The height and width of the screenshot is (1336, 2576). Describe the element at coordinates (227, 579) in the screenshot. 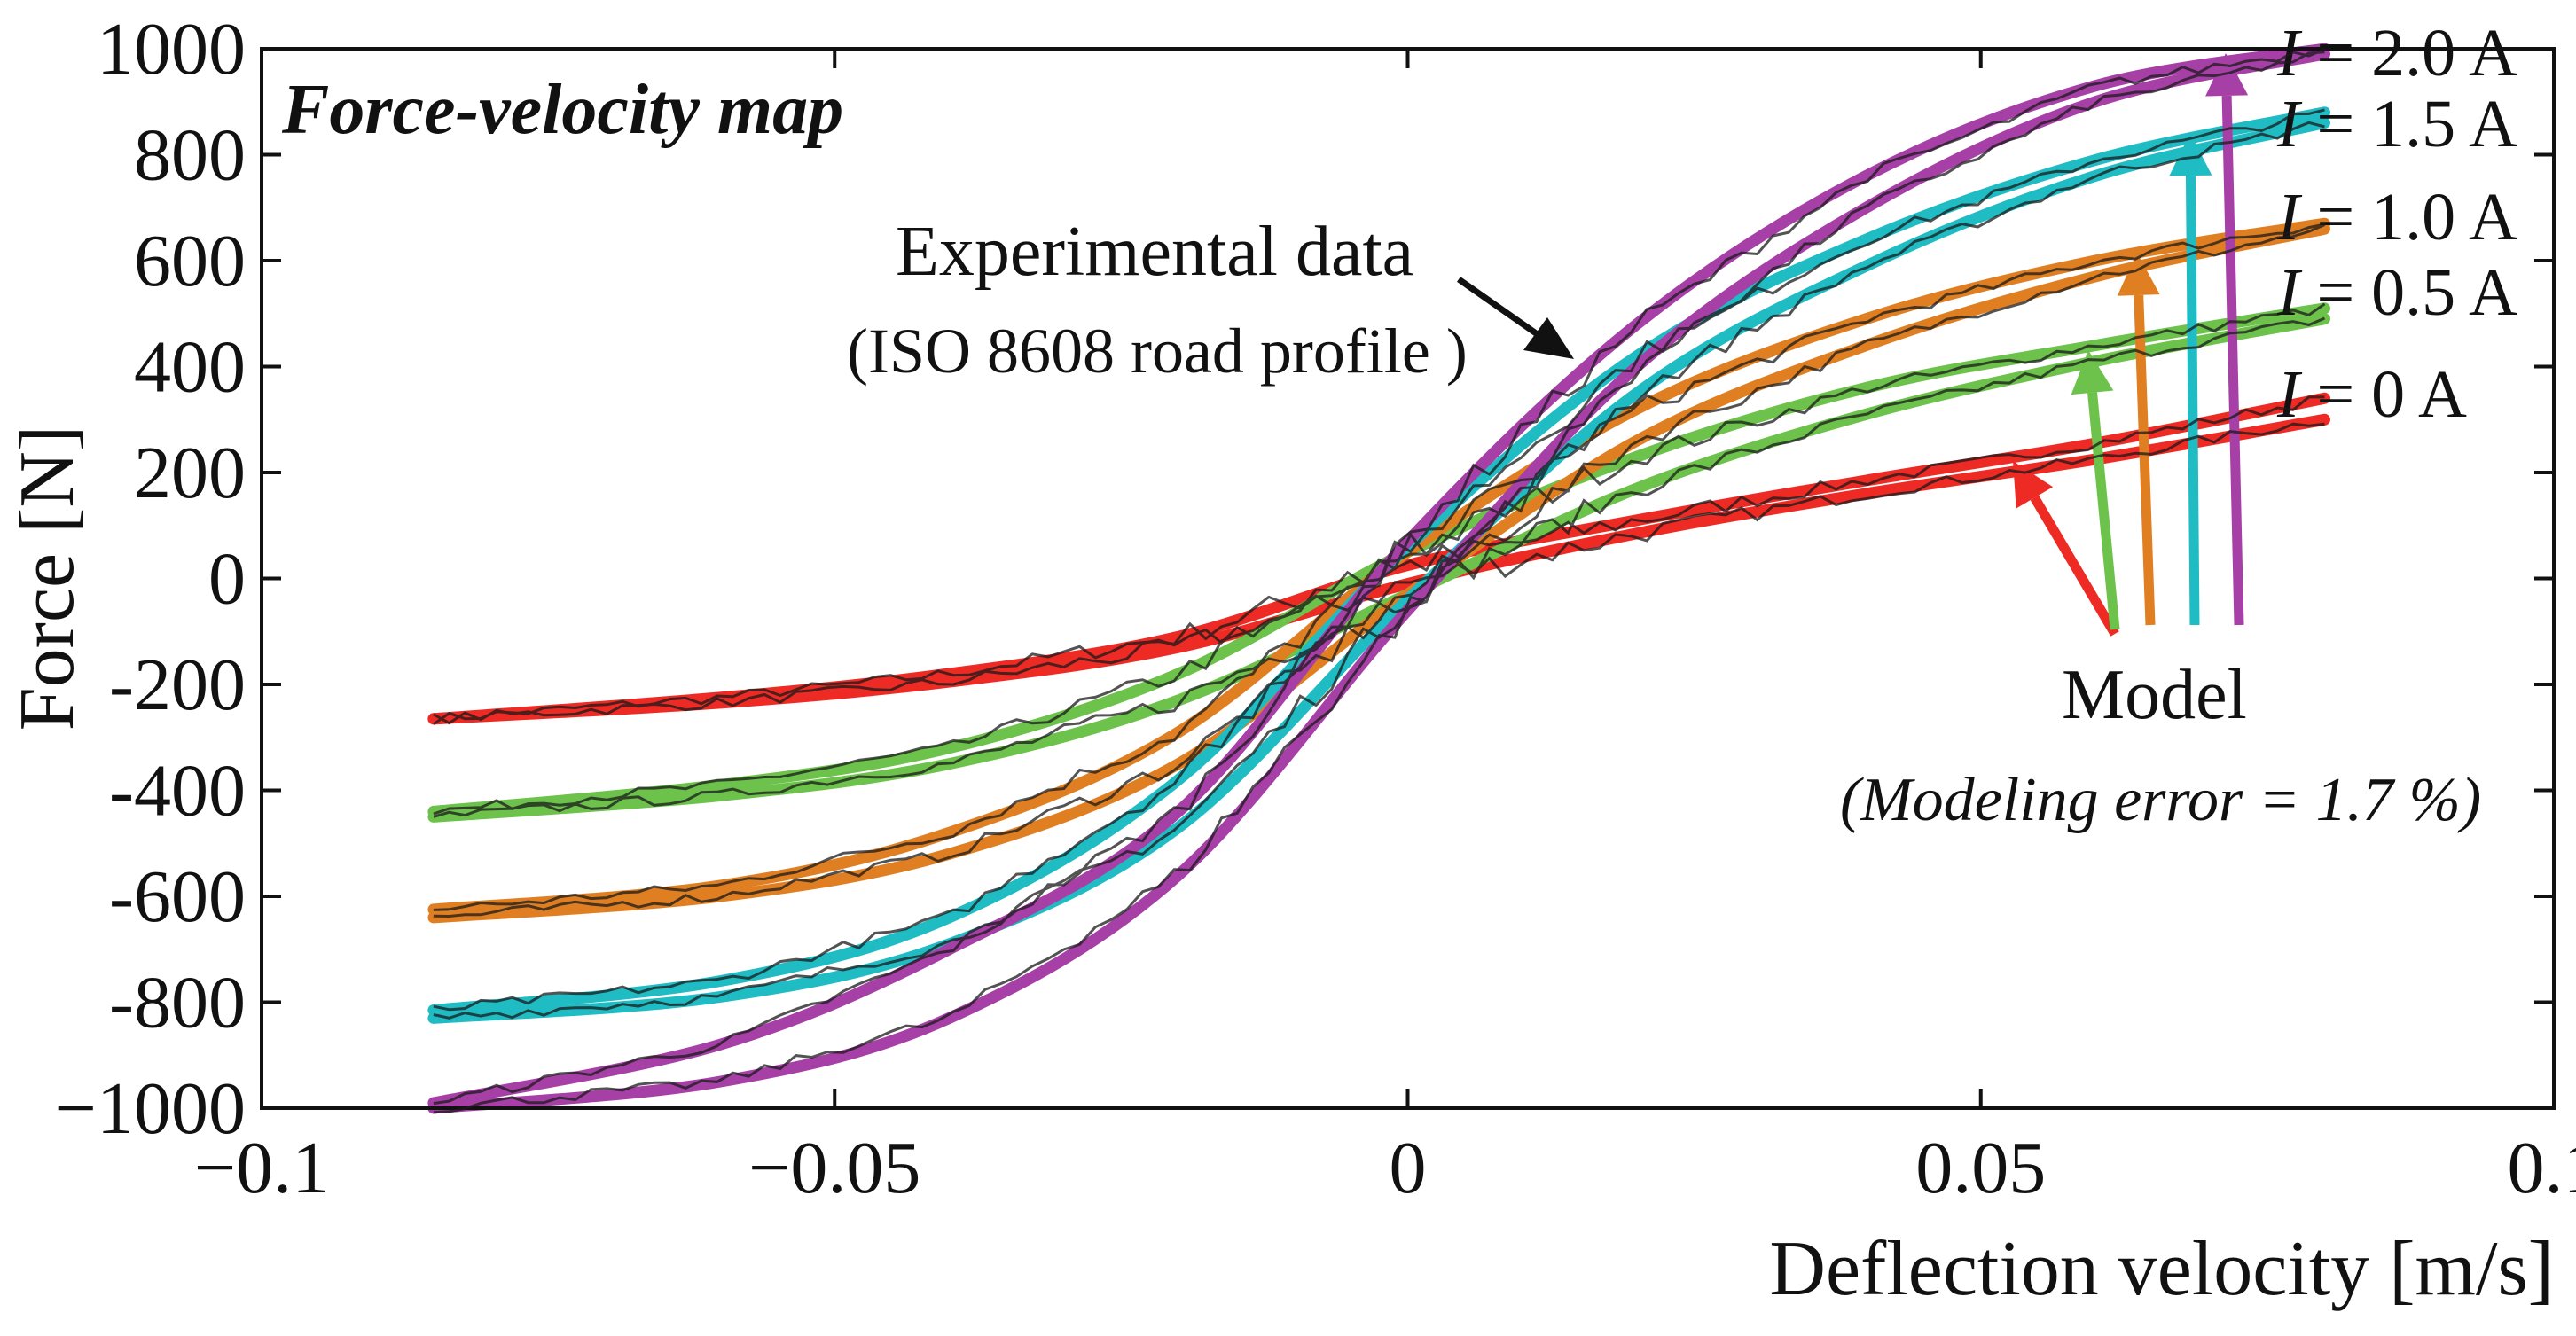

I see `y-tick-label: 0` at that location.